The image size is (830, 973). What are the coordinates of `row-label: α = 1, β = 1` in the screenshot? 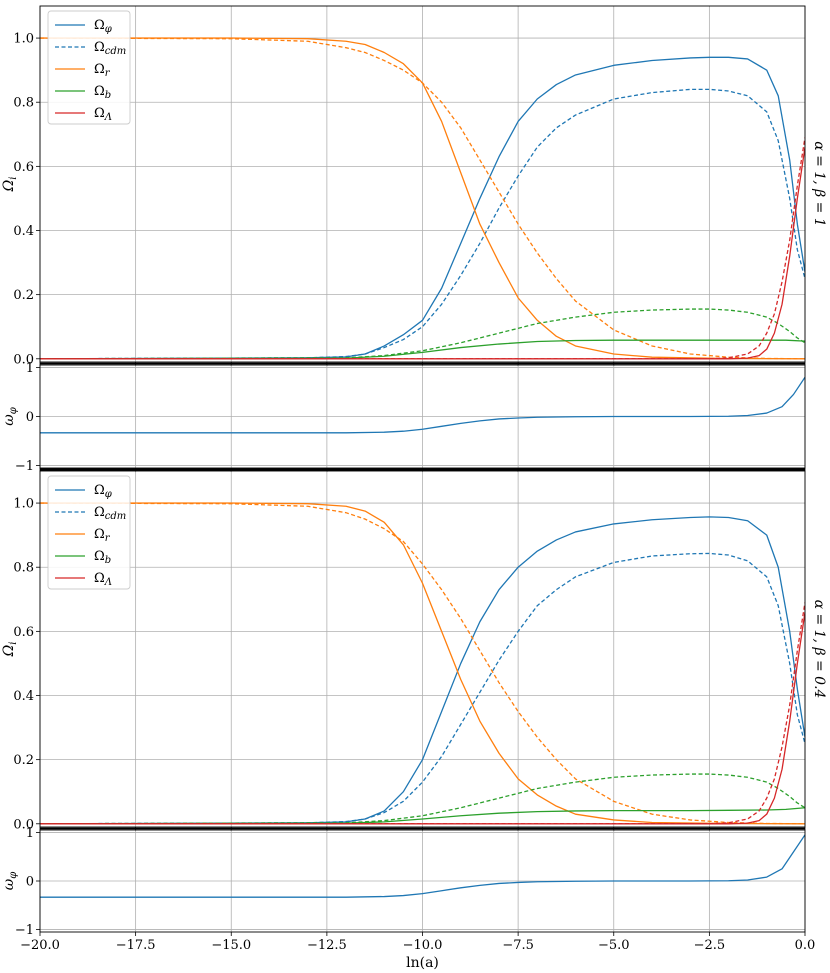 It's located at (819, 184).